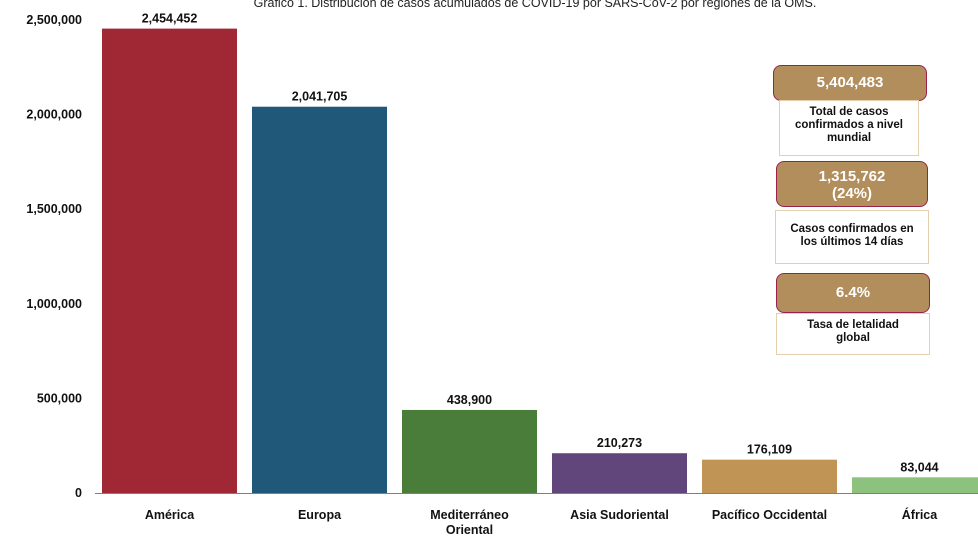 This screenshot has height=537, width=978. What do you see at coordinates (320, 515) in the screenshot?
I see `x-tick-label: Europa` at bounding box center [320, 515].